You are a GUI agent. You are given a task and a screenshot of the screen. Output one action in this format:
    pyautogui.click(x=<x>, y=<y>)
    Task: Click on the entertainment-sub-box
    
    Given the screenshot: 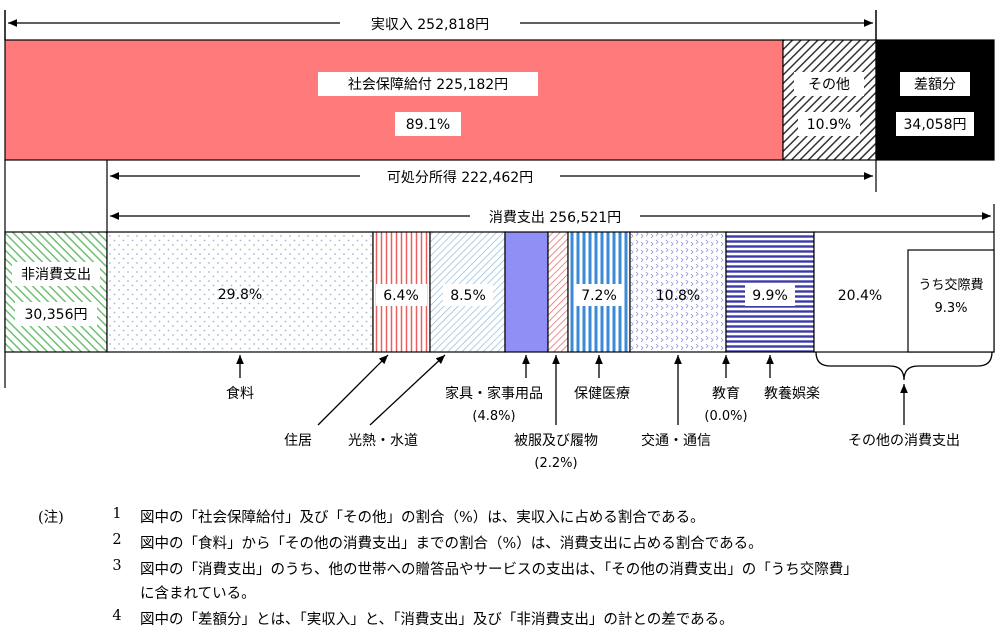 What is the action you would take?
    pyautogui.click(x=951, y=301)
    